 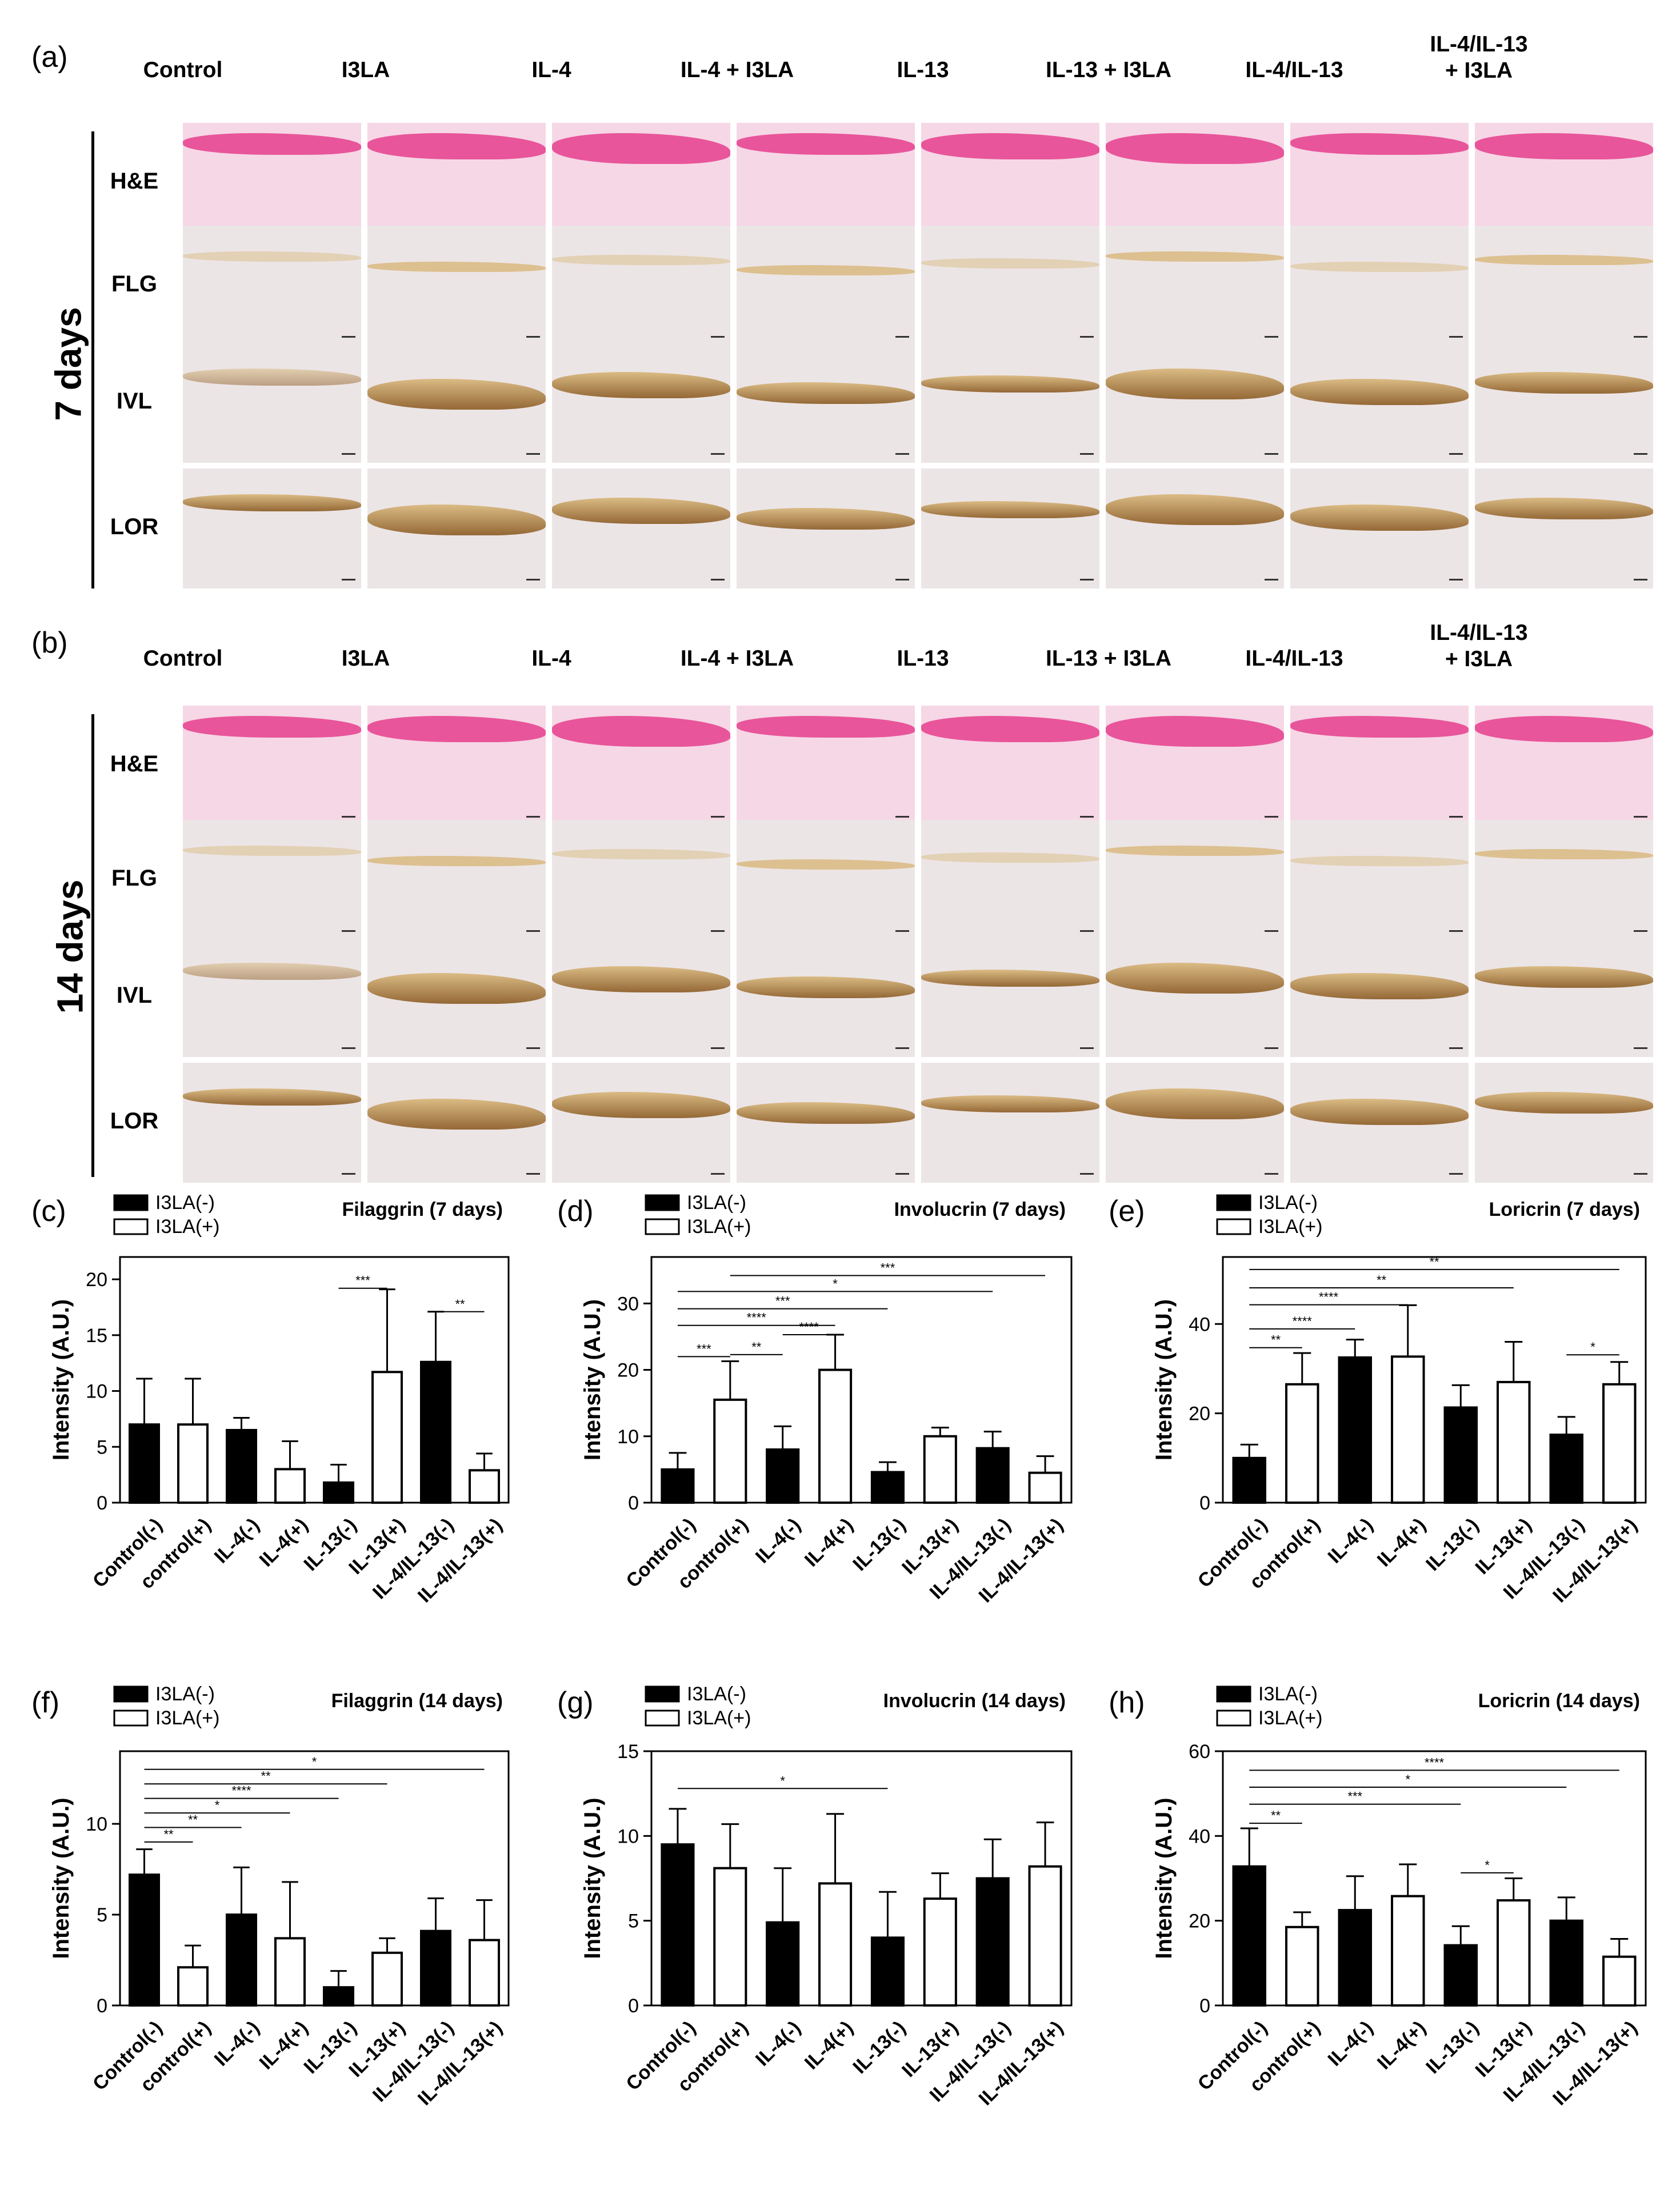 What do you see at coordinates (1199, 1414) in the screenshot?
I see `y-tick-label: 20` at bounding box center [1199, 1414].